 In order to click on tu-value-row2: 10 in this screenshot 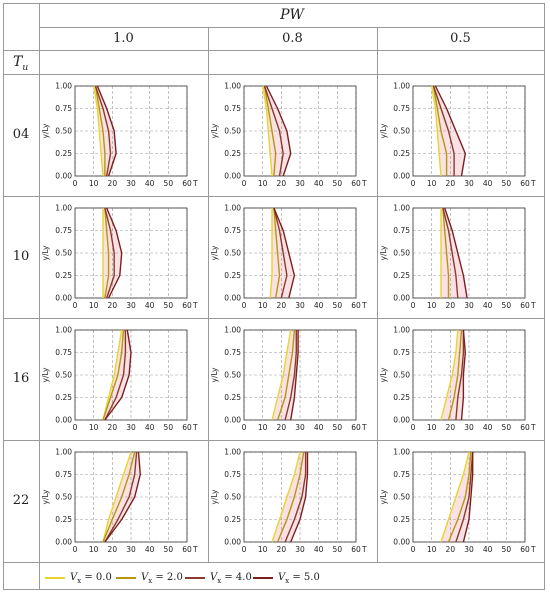, I will do `click(21, 256)`.